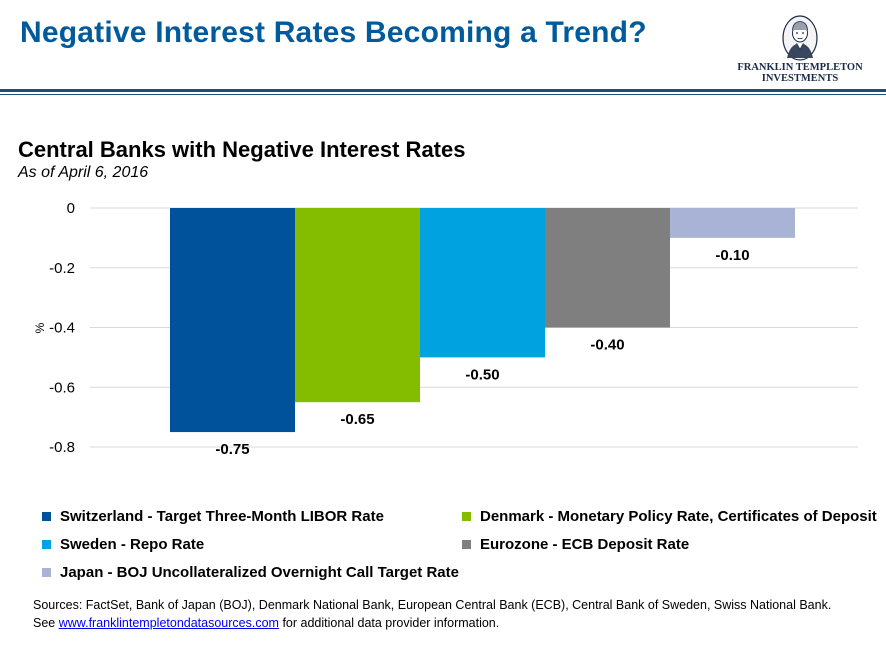 This screenshot has height=652, width=886. What do you see at coordinates (607, 345) in the screenshot?
I see `data-label: -0.40` at bounding box center [607, 345].